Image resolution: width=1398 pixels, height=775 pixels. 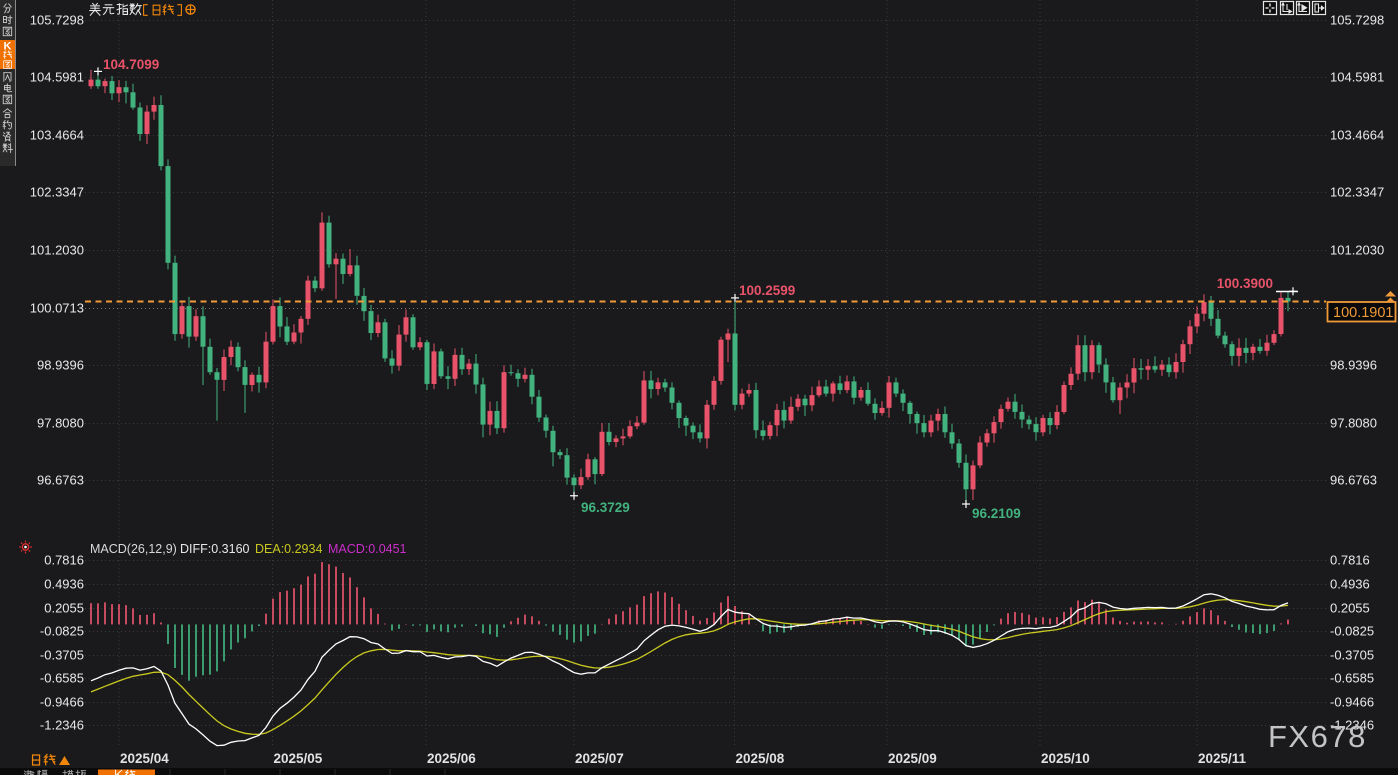 I want to click on svg-text: 2025/09, so click(x=912, y=758).